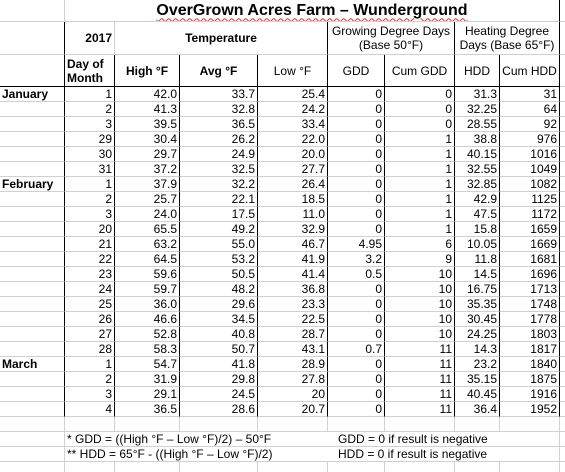  What do you see at coordinates (530, 71) in the screenshot?
I see `column-header: Cum HDD` at bounding box center [530, 71].